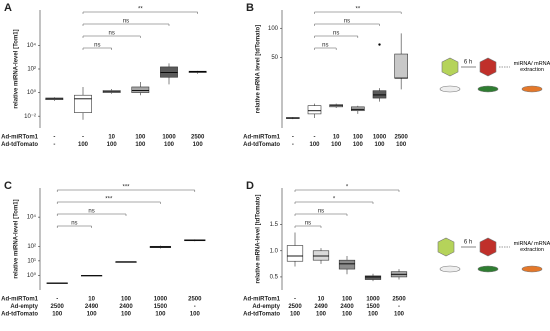 The image size is (550, 331). I want to click on y-tick-label: 10², so click(31, 247).